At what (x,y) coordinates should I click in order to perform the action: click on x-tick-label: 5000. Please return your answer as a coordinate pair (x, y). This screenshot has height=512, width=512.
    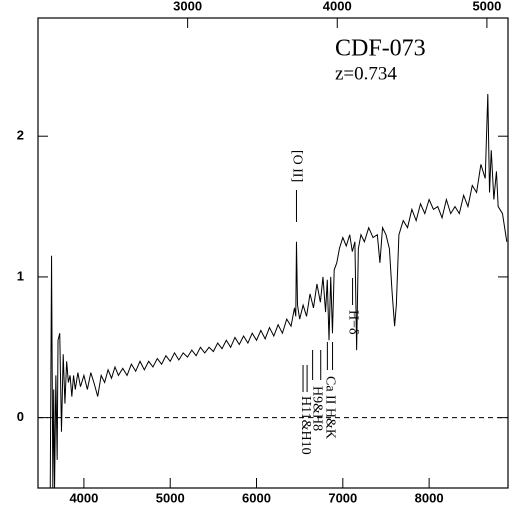
    Looking at the image, I should click on (170, 497).